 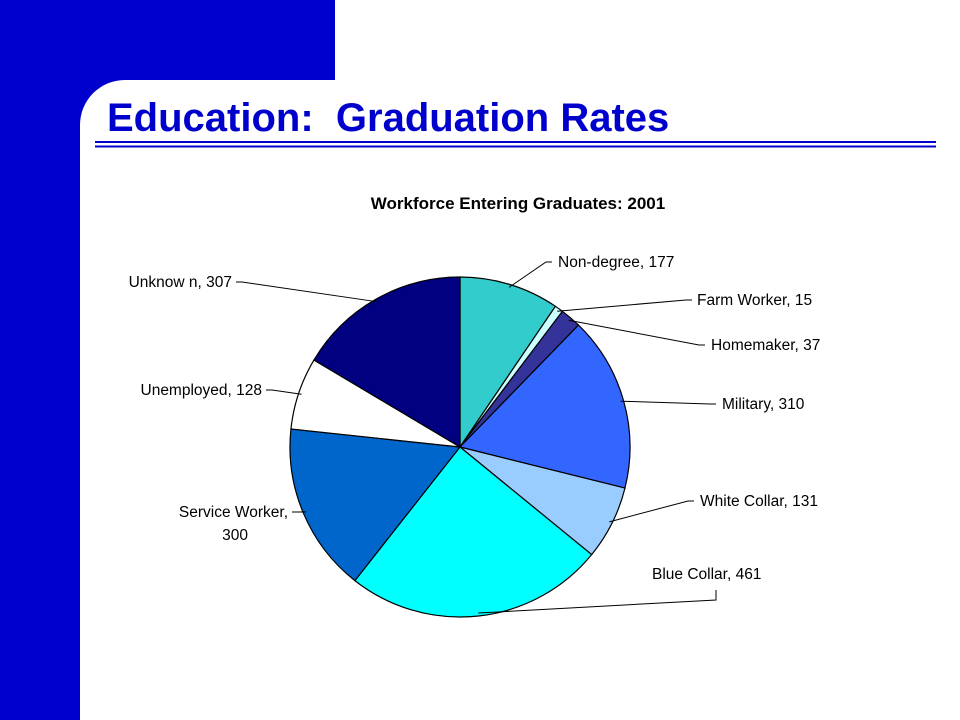 I want to click on data-label: Blue Collar, 461, so click(x=706, y=574).